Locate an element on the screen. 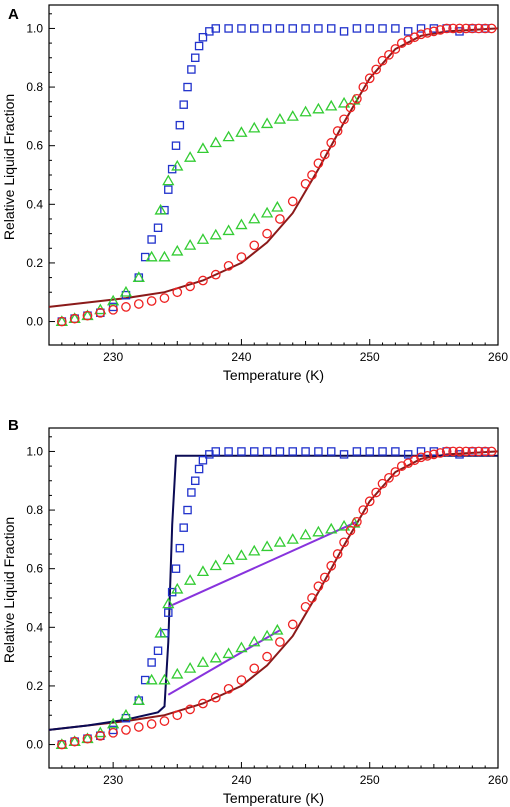  y-tick-label: 0.6 is located at coordinates (34, 569).